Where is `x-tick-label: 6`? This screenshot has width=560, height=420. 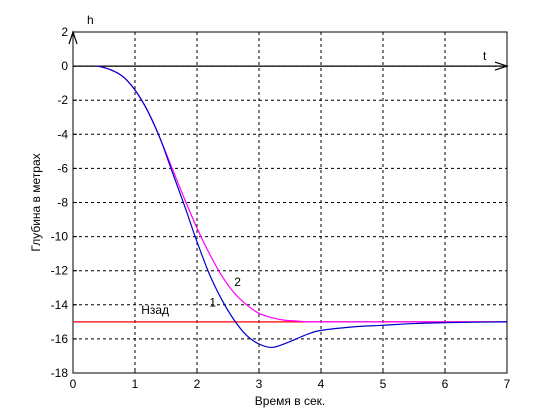 x-tick-label: 6 is located at coordinates (445, 384).